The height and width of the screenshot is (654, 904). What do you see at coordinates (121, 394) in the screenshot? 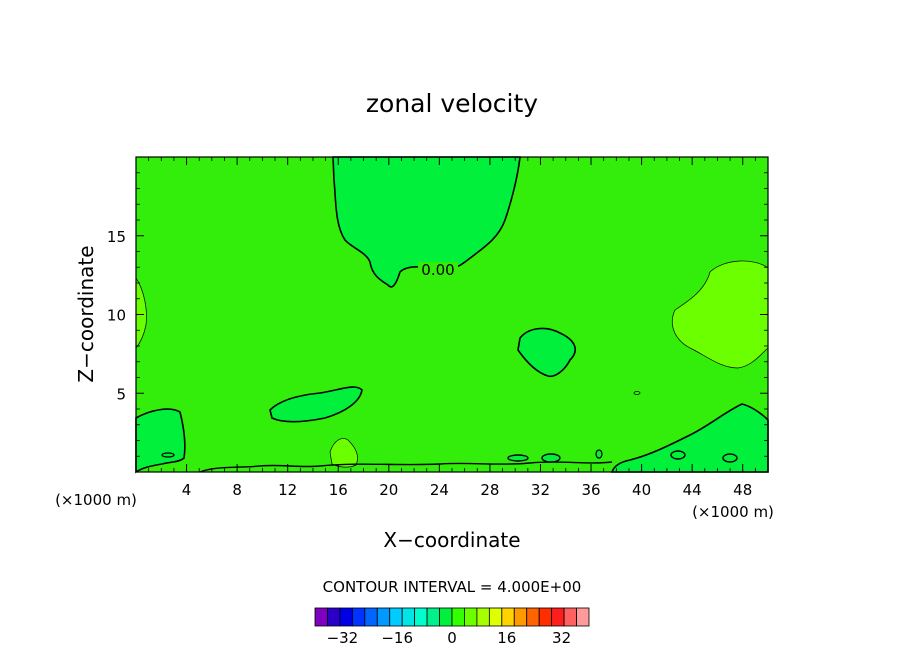
I see `y-tick-label: 5` at bounding box center [121, 394].